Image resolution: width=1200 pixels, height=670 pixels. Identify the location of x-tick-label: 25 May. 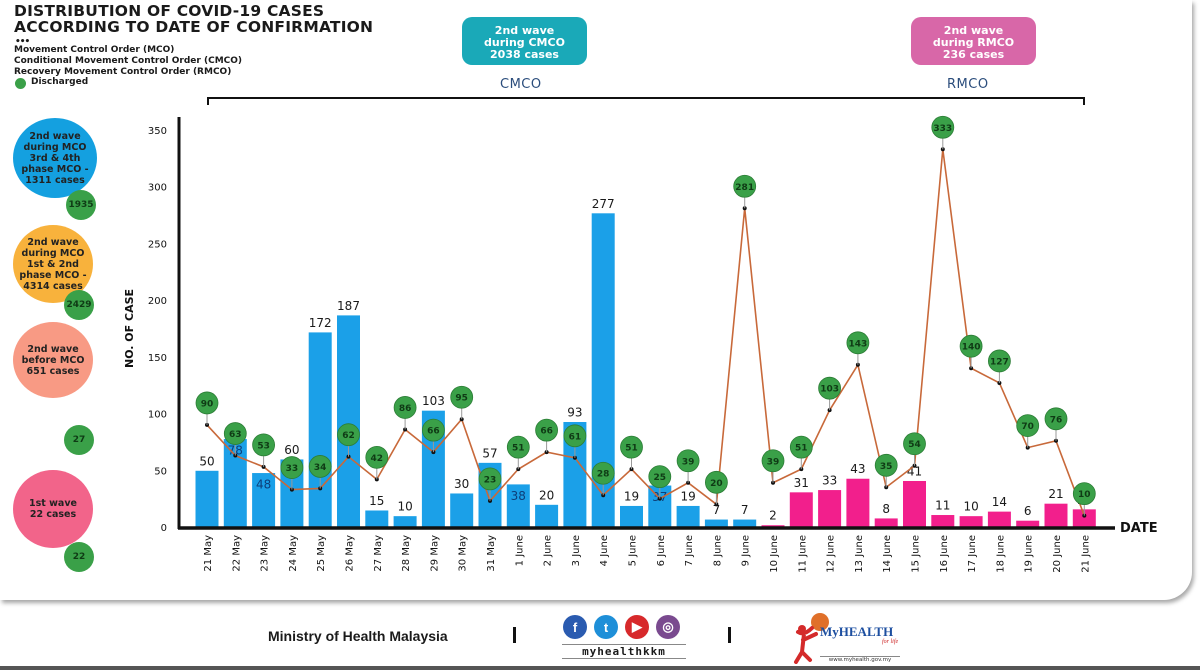
(321, 553).